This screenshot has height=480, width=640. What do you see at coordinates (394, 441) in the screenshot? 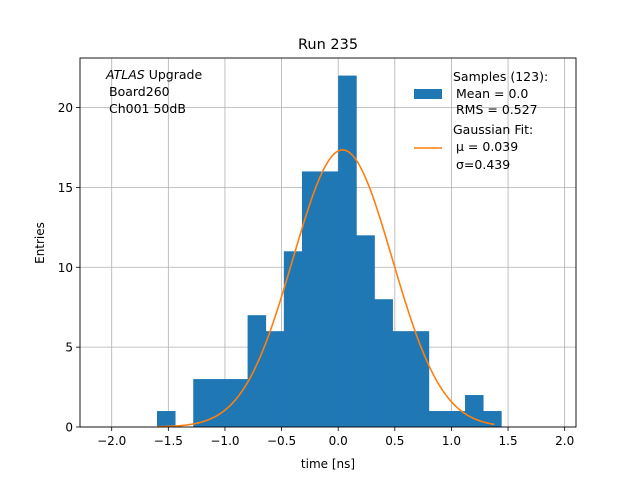
I see `x-tick-label: 0.5` at bounding box center [394, 441].